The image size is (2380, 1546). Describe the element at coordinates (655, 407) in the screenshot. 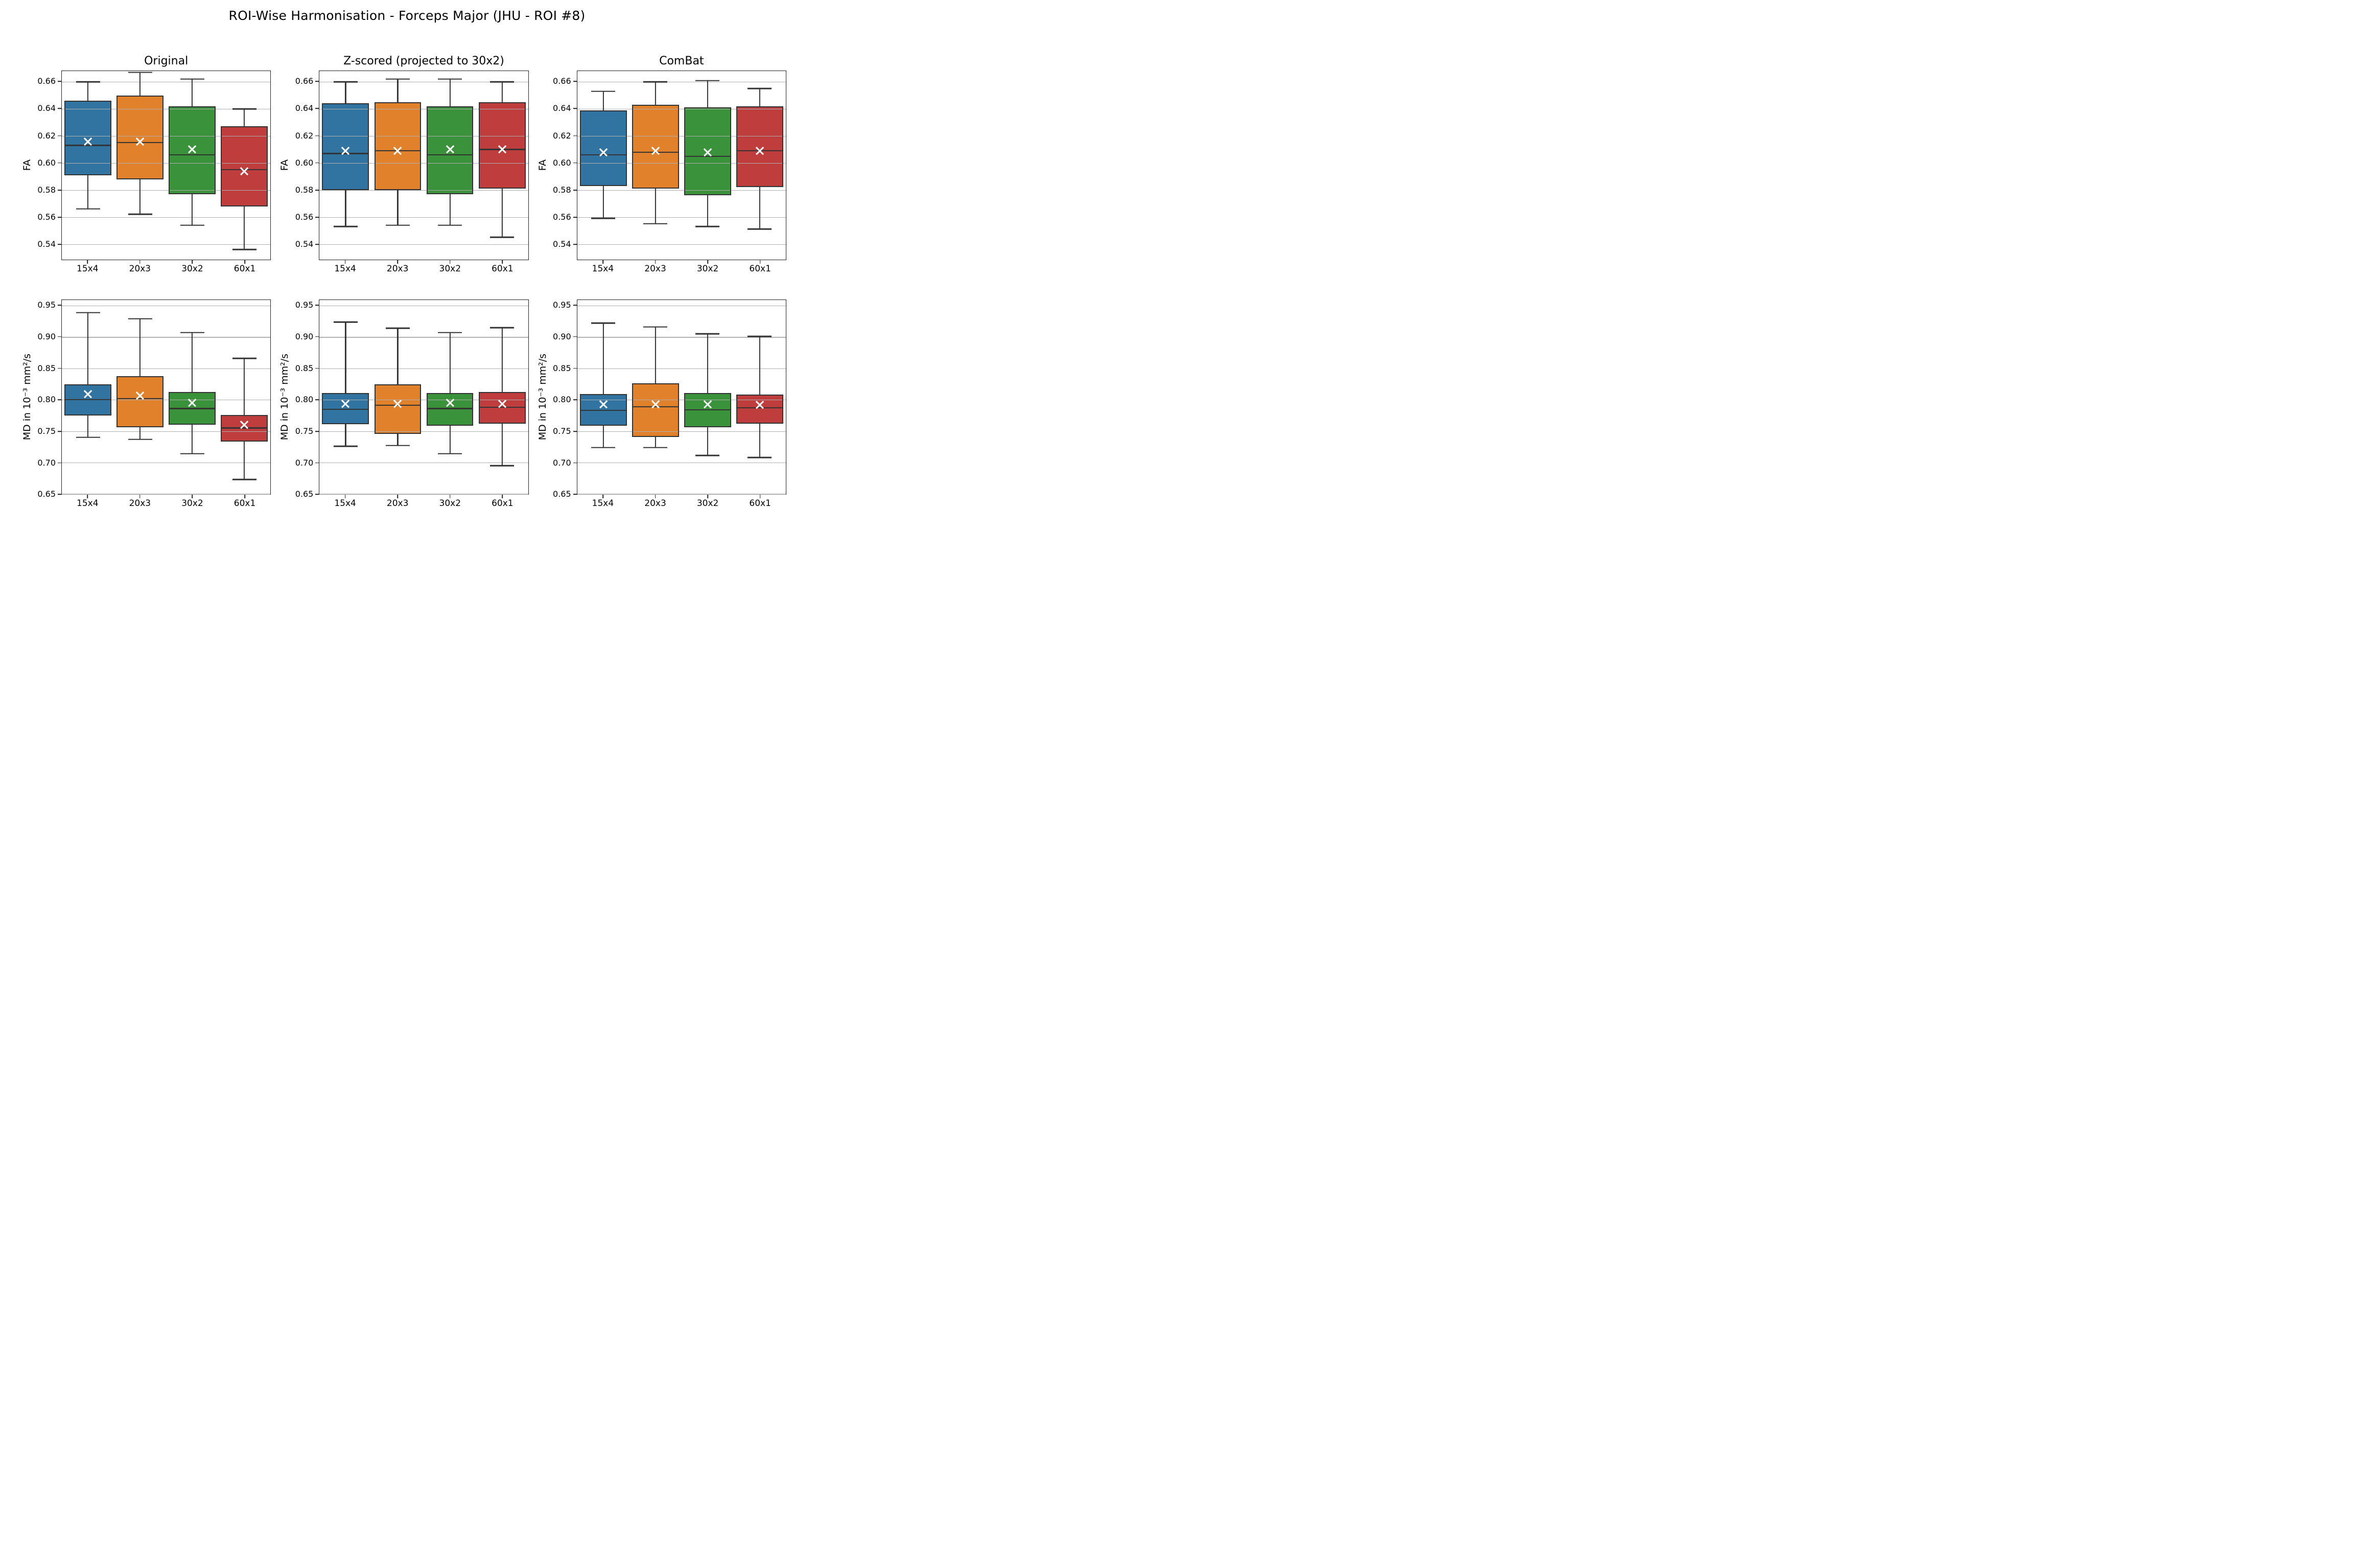

I see `median-line-20x3` at that location.